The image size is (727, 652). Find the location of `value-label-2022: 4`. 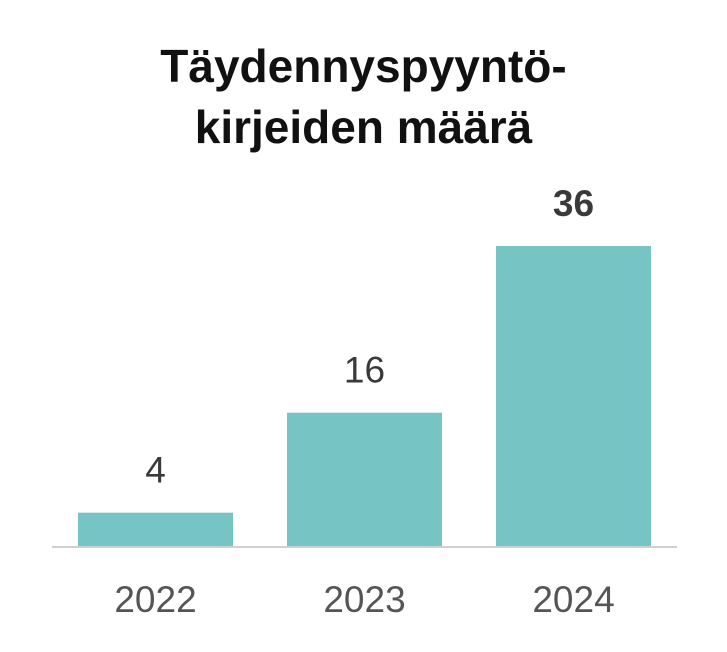

value-label-2022: 4 is located at coordinates (155, 470).